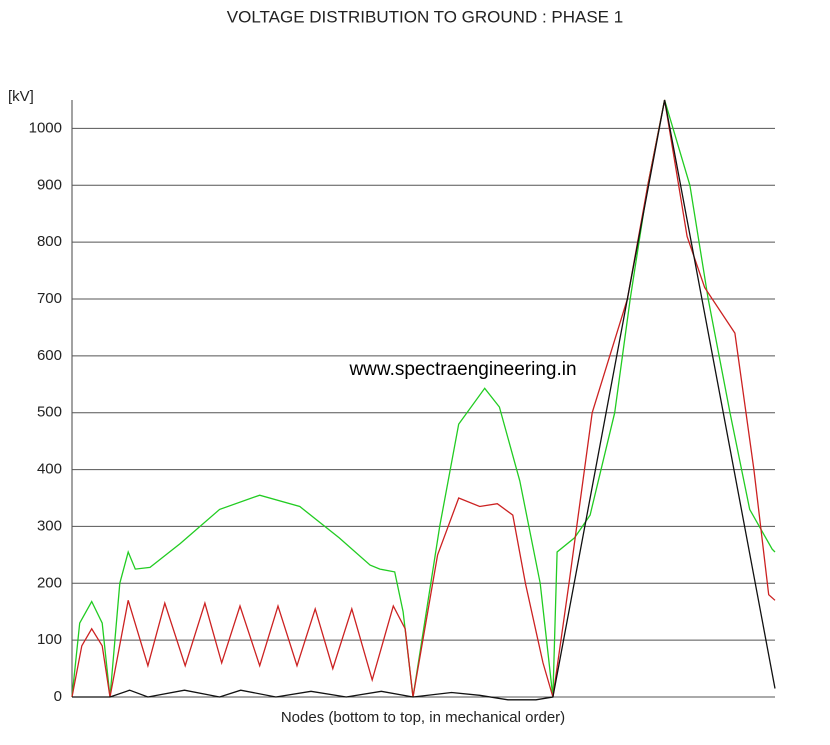  I want to click on watermark: www.spectraengineering.in, so click(462, 369).